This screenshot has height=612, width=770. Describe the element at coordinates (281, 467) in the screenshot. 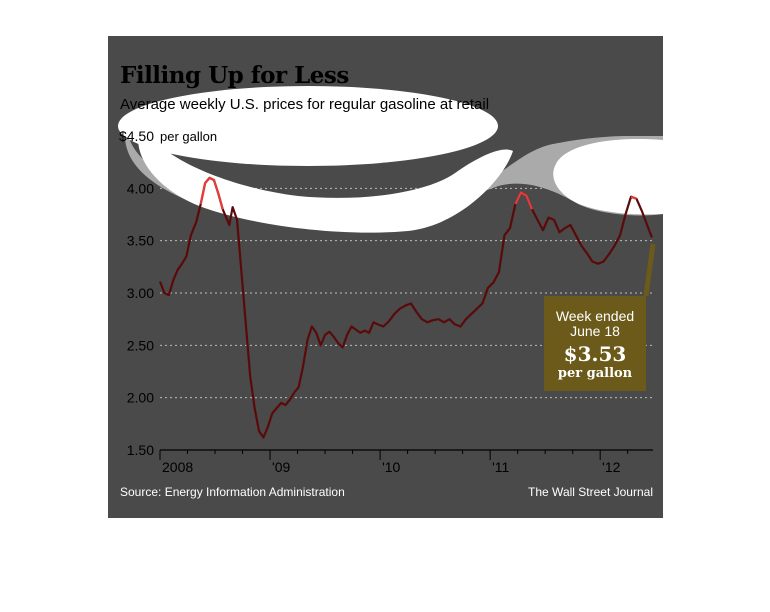

I see `x-tick-label: '09` at that location.